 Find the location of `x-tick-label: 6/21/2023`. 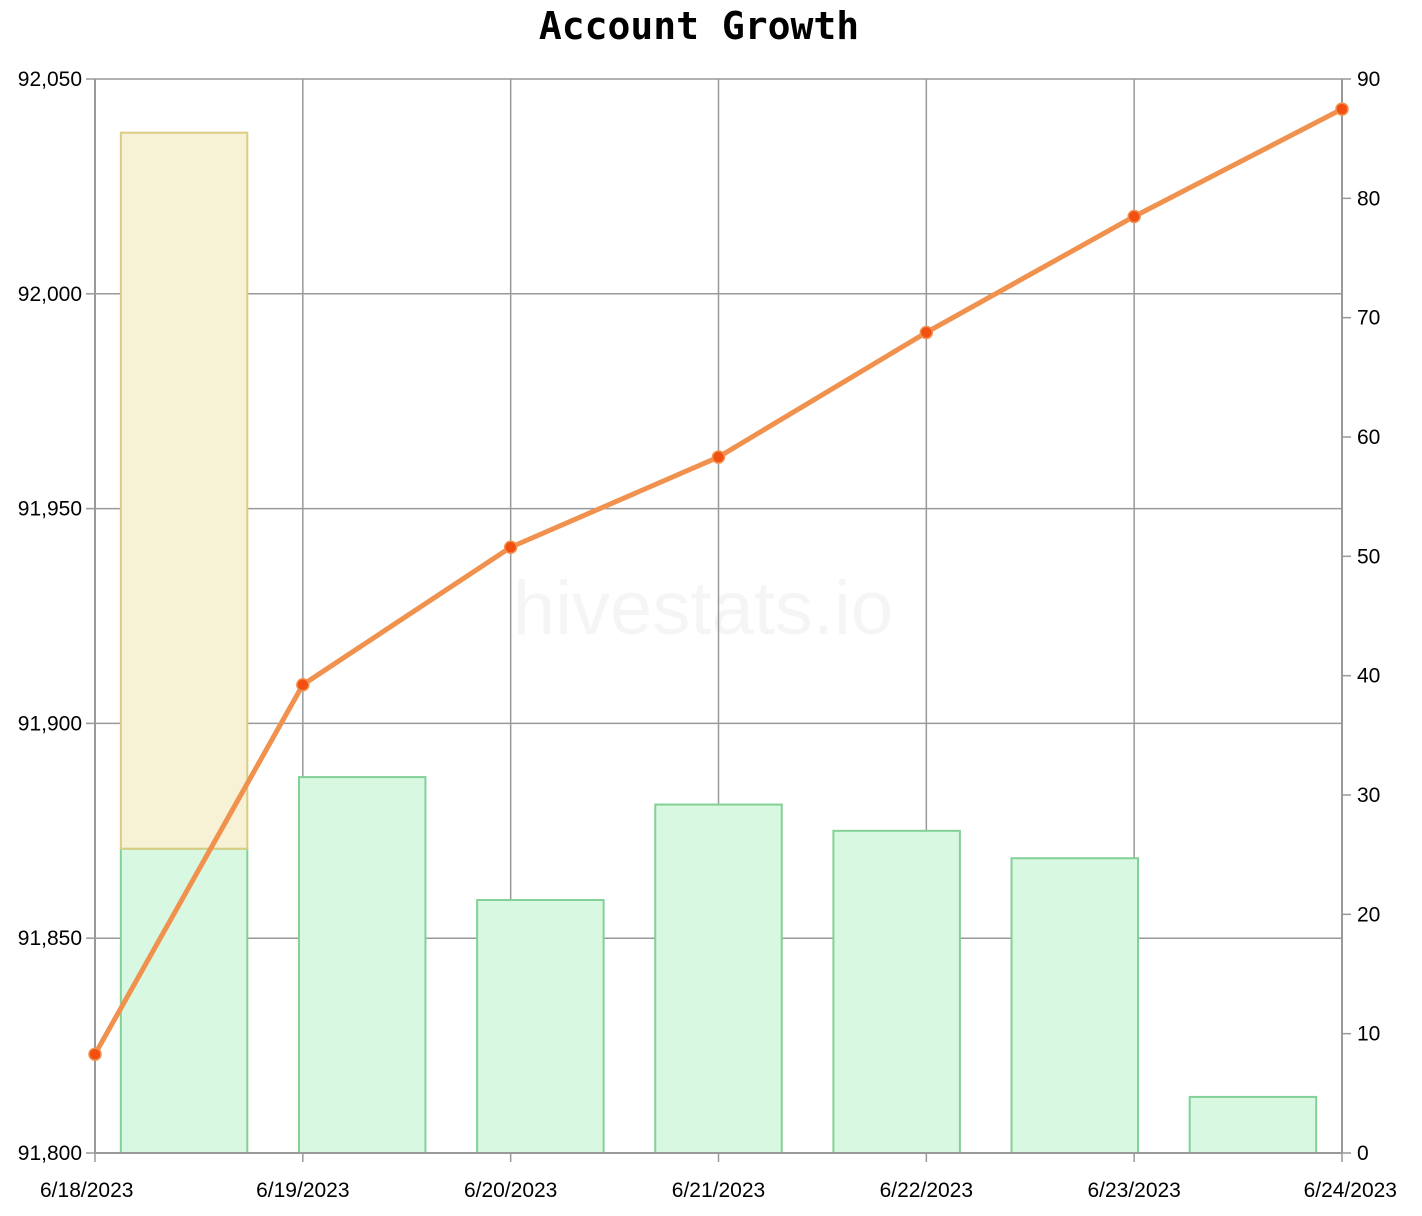

x-tick-label: 6/21/2023 is located at coordinates (718, 1190).